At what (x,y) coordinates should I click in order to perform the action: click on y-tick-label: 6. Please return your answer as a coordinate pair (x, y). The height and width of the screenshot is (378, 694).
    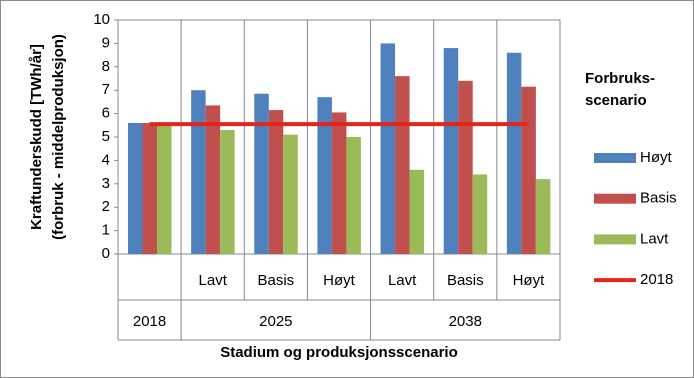
    Looking at the image, I should click on (106, 113).